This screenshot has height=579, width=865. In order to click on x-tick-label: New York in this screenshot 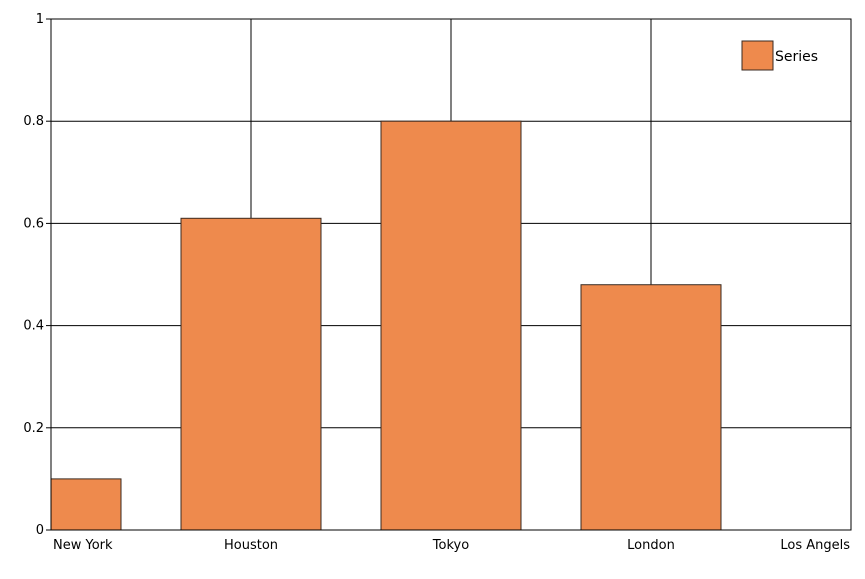, I will do `click(83, 545)`.